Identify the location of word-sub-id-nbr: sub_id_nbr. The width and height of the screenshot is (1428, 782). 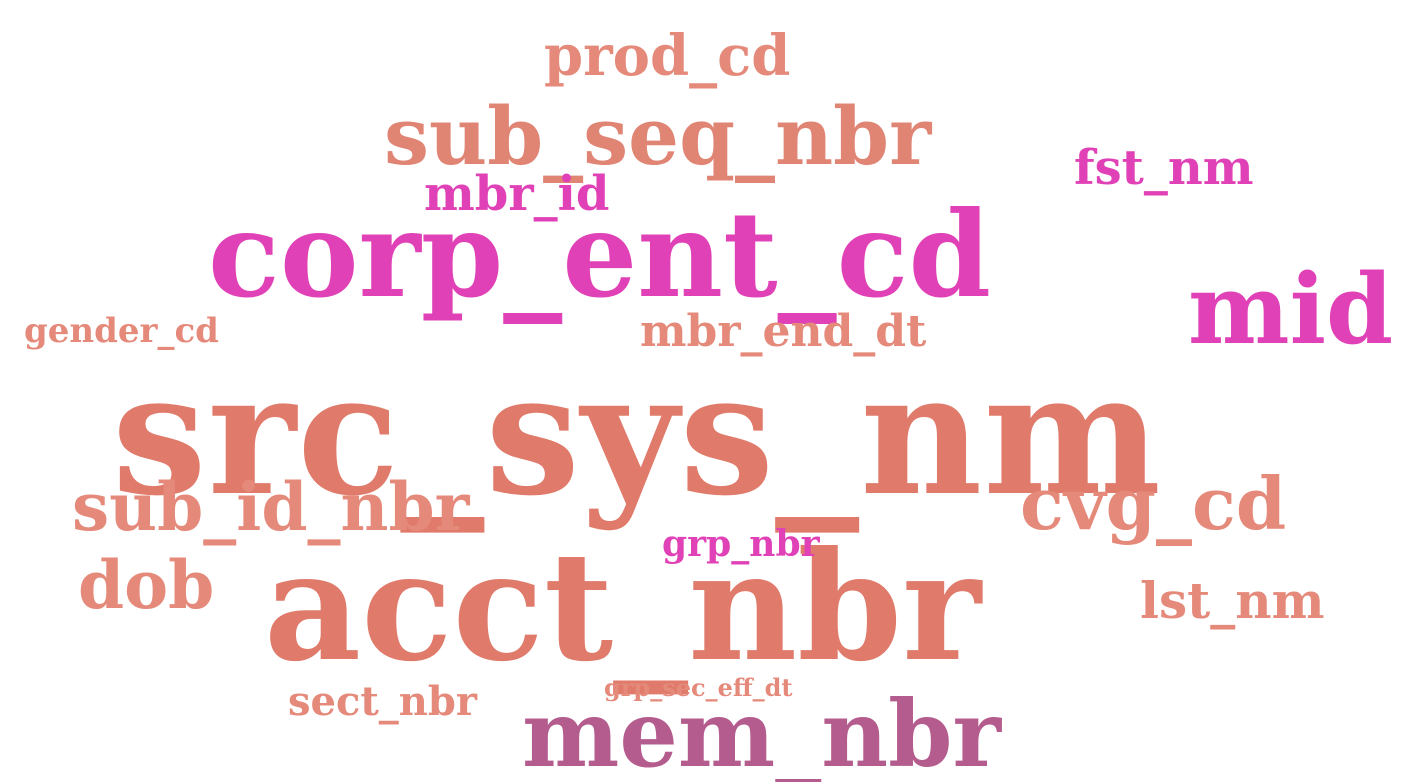
(271, 507).